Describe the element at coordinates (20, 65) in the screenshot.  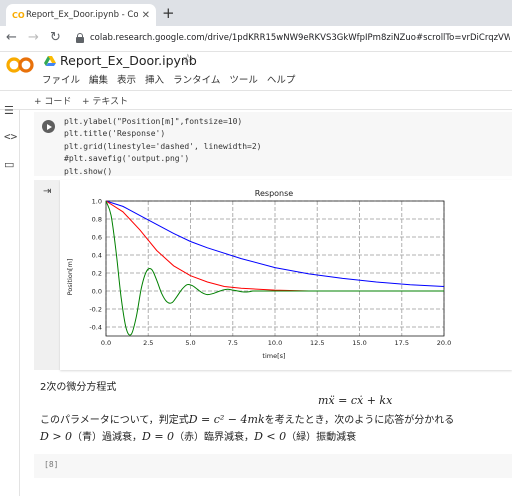
I see `colab-logo` at that location.